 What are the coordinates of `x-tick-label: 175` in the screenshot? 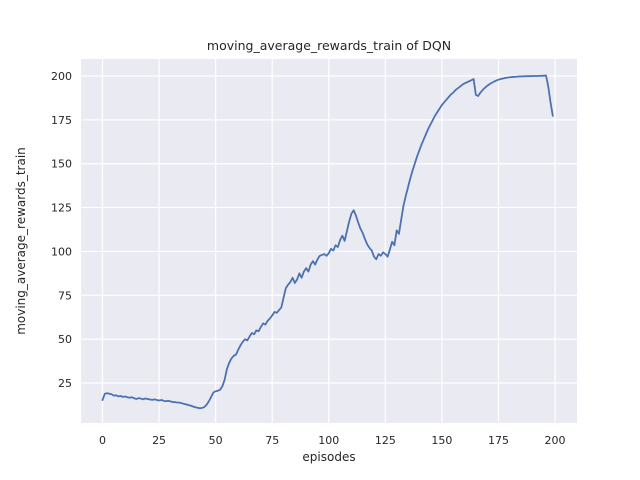 It's located at (498, 440).